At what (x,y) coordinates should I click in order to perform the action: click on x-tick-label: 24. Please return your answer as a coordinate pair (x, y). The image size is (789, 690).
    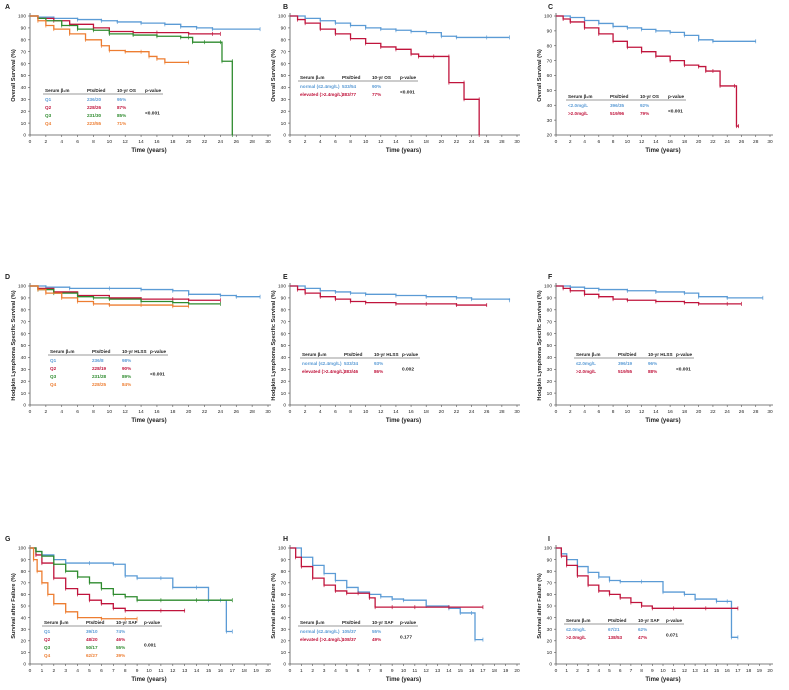
    Looking at the image, I should click on (472, 142).